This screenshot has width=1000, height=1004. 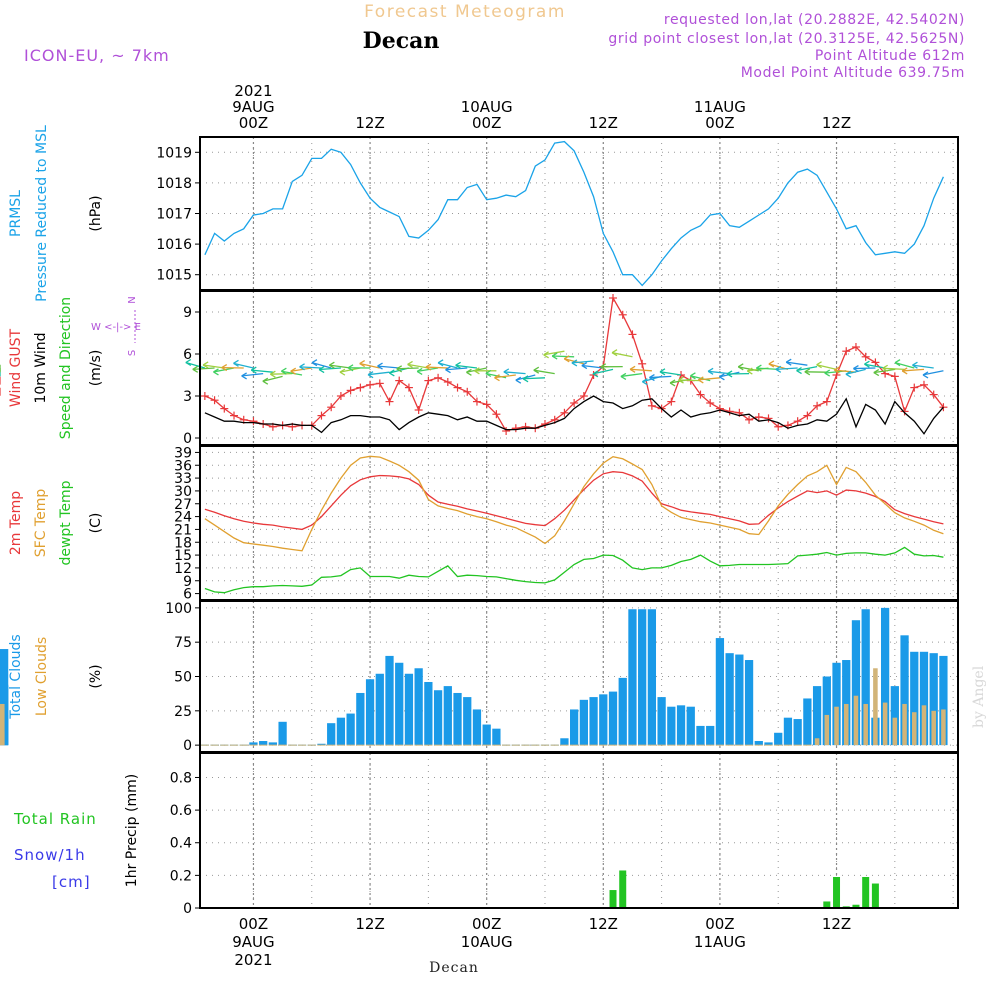 I want to click on wind-series-label: Wind GUST, so click(x=16, y=367).